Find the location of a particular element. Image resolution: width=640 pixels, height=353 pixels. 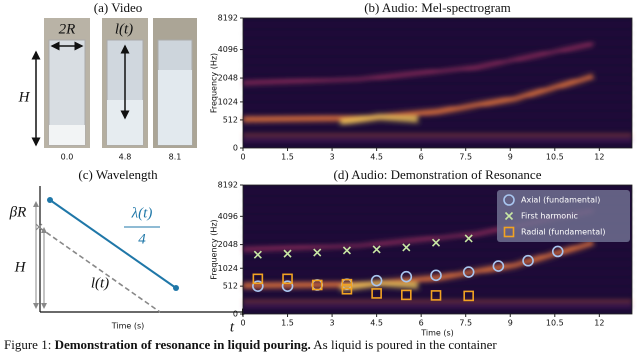

frame-label: 8.1 is located at coordinates (175, 157).